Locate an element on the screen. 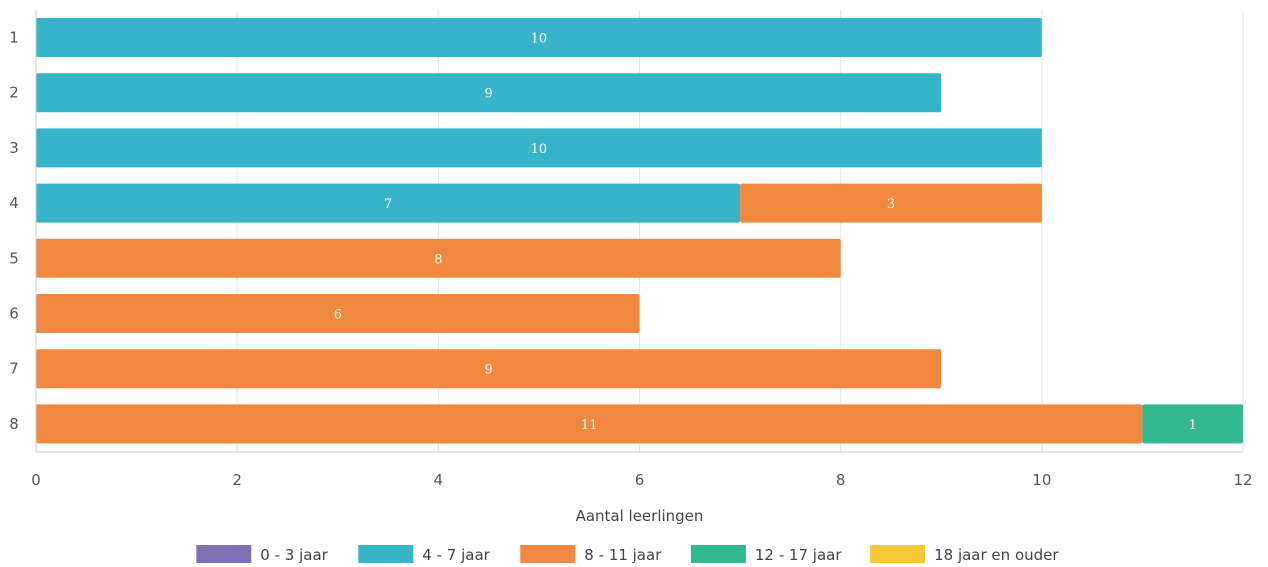 Image resolution: width=1268 pixels, height=567 pixels. legend-label: 12 - 17 jaar is located at coordinates (798, 555).